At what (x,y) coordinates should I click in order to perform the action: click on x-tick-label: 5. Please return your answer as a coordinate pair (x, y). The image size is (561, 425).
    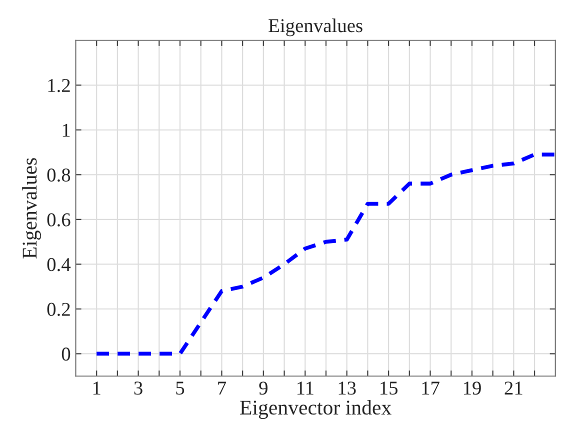
    Looking at the image, I should click on (180, 388).